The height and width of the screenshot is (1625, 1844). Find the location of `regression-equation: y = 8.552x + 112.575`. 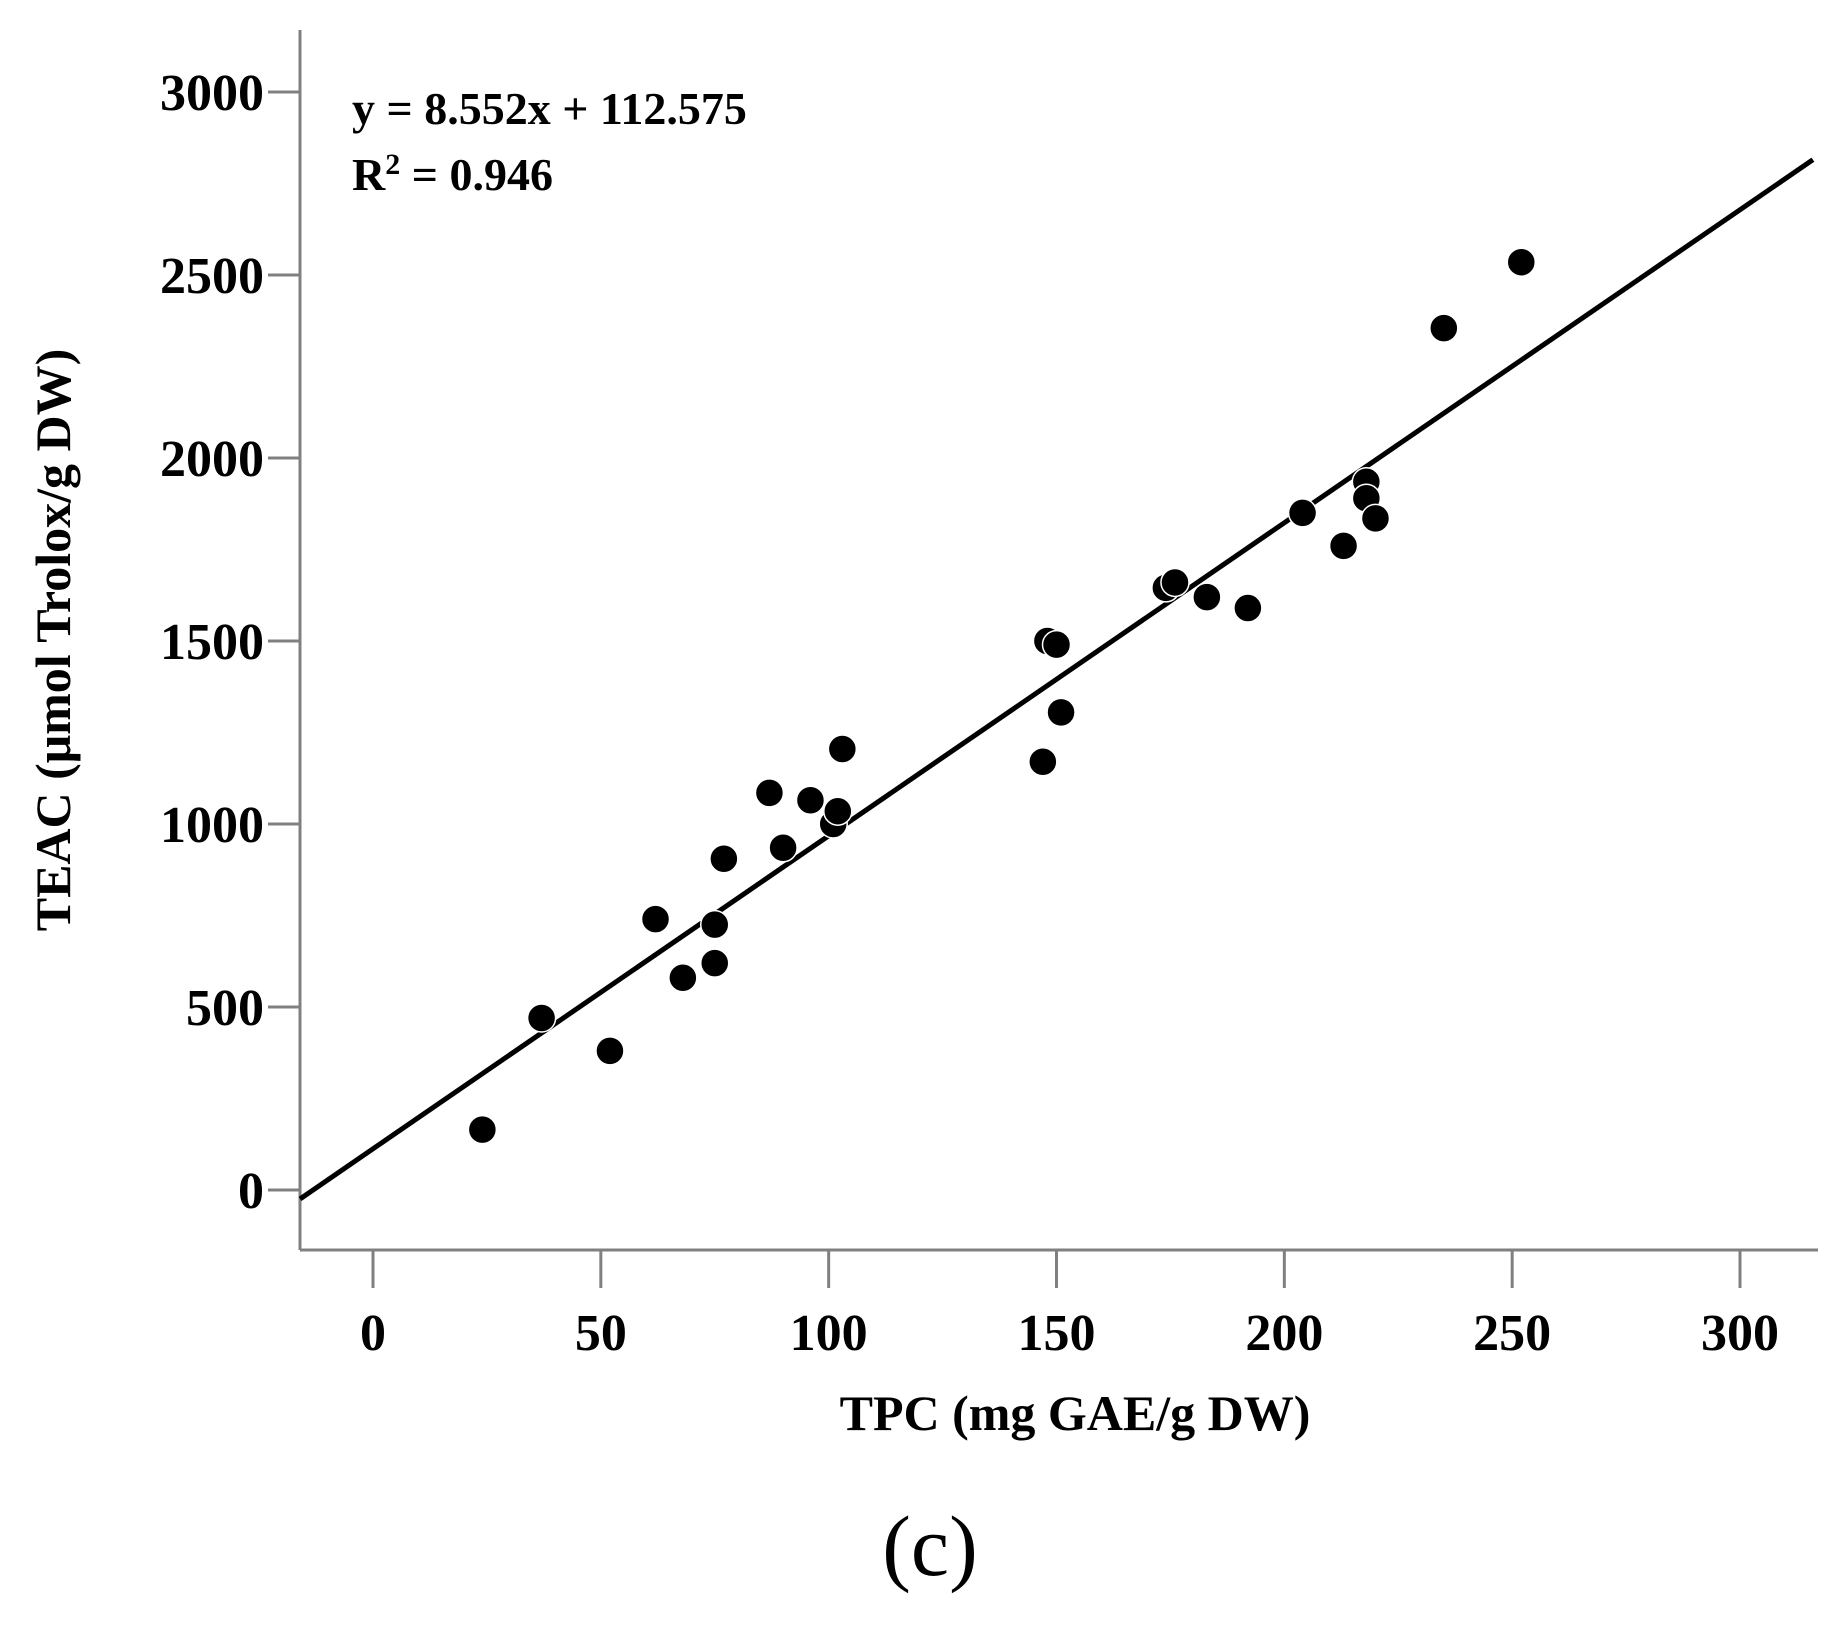

regression-equation: y = 8.552x + 112.575 is located at coordinates (549, 108).